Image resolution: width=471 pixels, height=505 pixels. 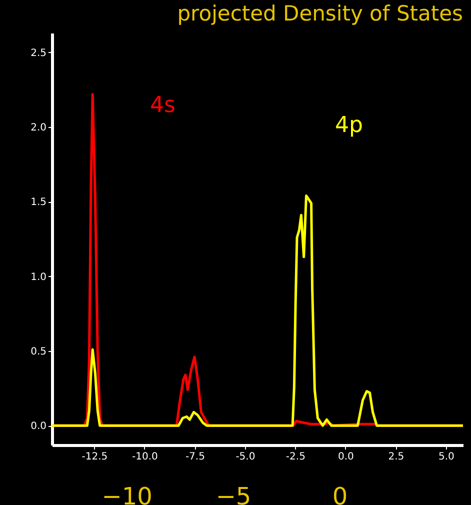 What do you see at coordinates (340, 493) in the screenshot?
I see `x2-tick-label: 0` at bounding box center [340, 493].